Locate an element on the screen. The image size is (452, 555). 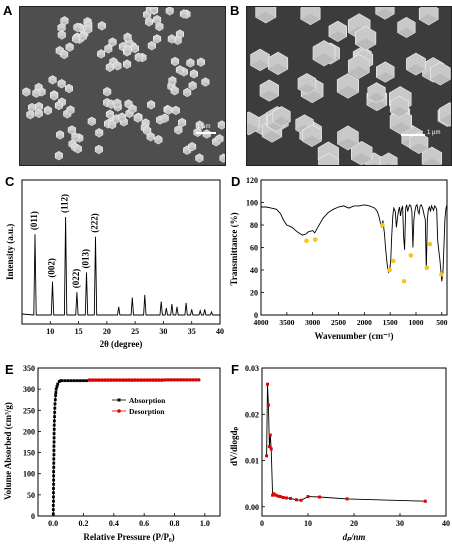
series-line-absorption is located at coordinates (126, 447).